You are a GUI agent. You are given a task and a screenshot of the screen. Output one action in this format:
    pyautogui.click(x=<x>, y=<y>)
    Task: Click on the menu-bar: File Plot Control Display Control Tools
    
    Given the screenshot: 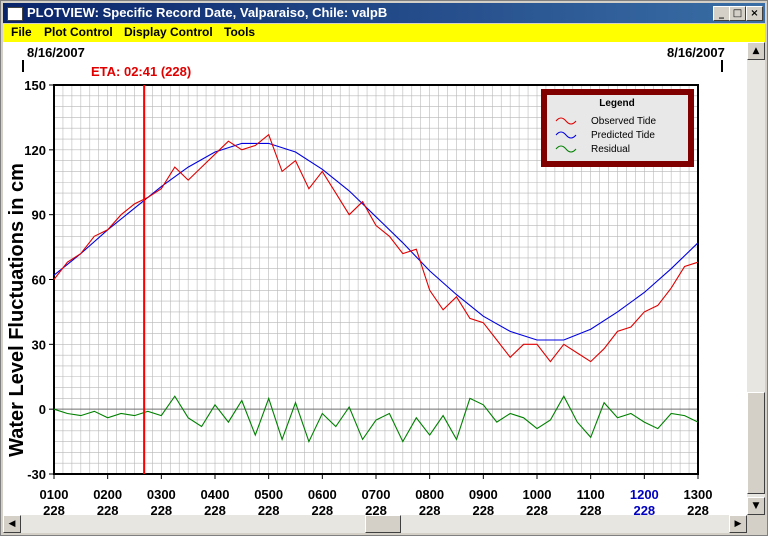 What is the action you would take?
    pyautogui.click(x=384, y=33)
    